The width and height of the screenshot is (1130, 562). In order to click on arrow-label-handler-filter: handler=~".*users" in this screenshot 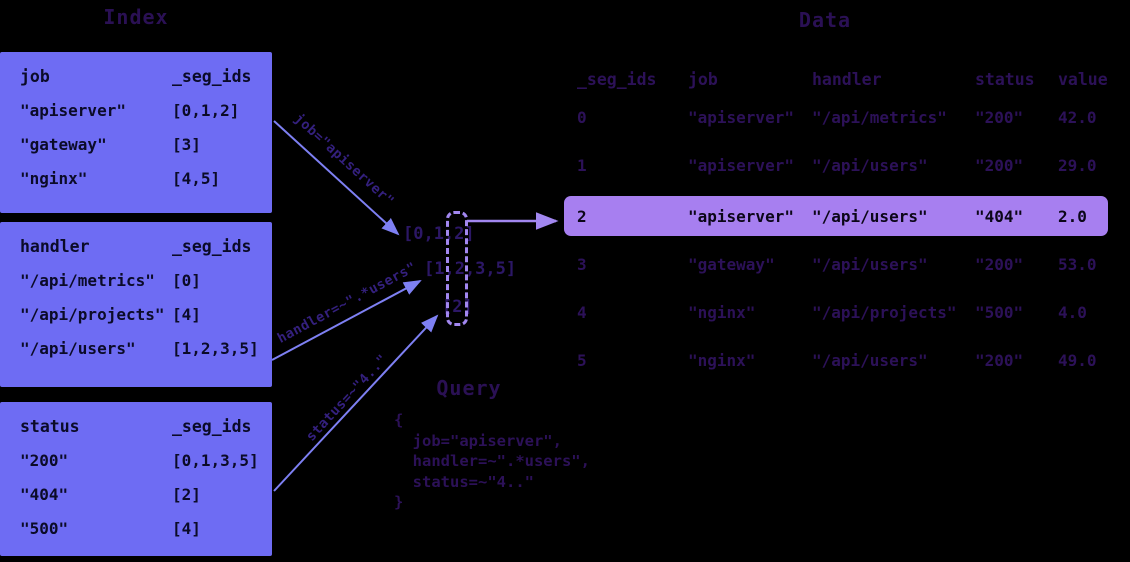, I will do `click(347, 303)`.